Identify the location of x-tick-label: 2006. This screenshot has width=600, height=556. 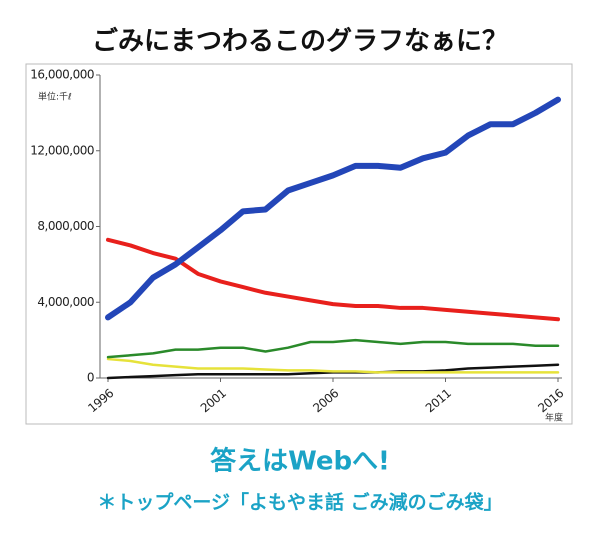
(325, 400).